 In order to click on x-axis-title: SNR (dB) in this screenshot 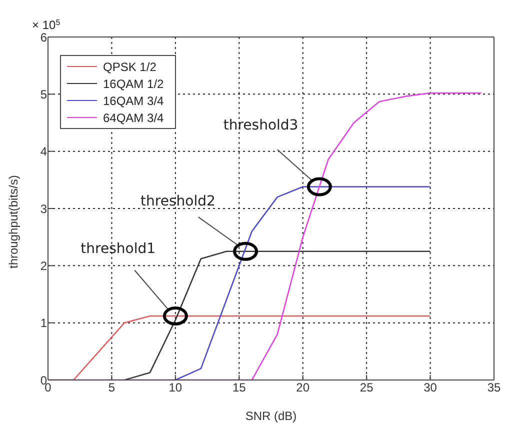, I will do `click(271, 416)`.